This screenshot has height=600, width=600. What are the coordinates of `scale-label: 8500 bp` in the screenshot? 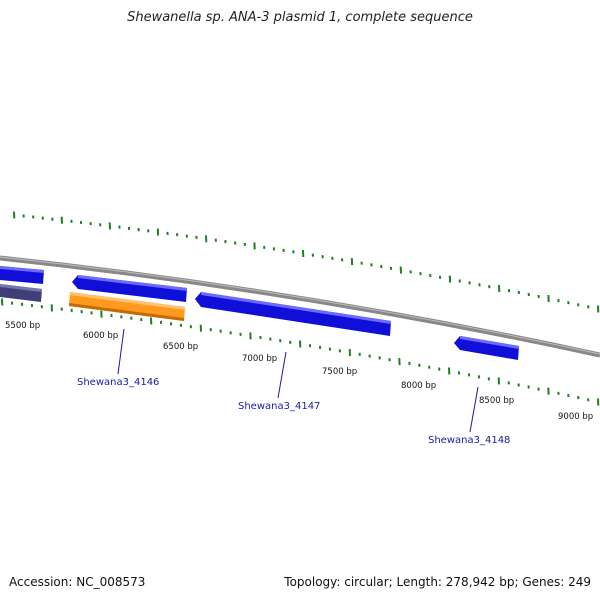 It's located at (496, 401).